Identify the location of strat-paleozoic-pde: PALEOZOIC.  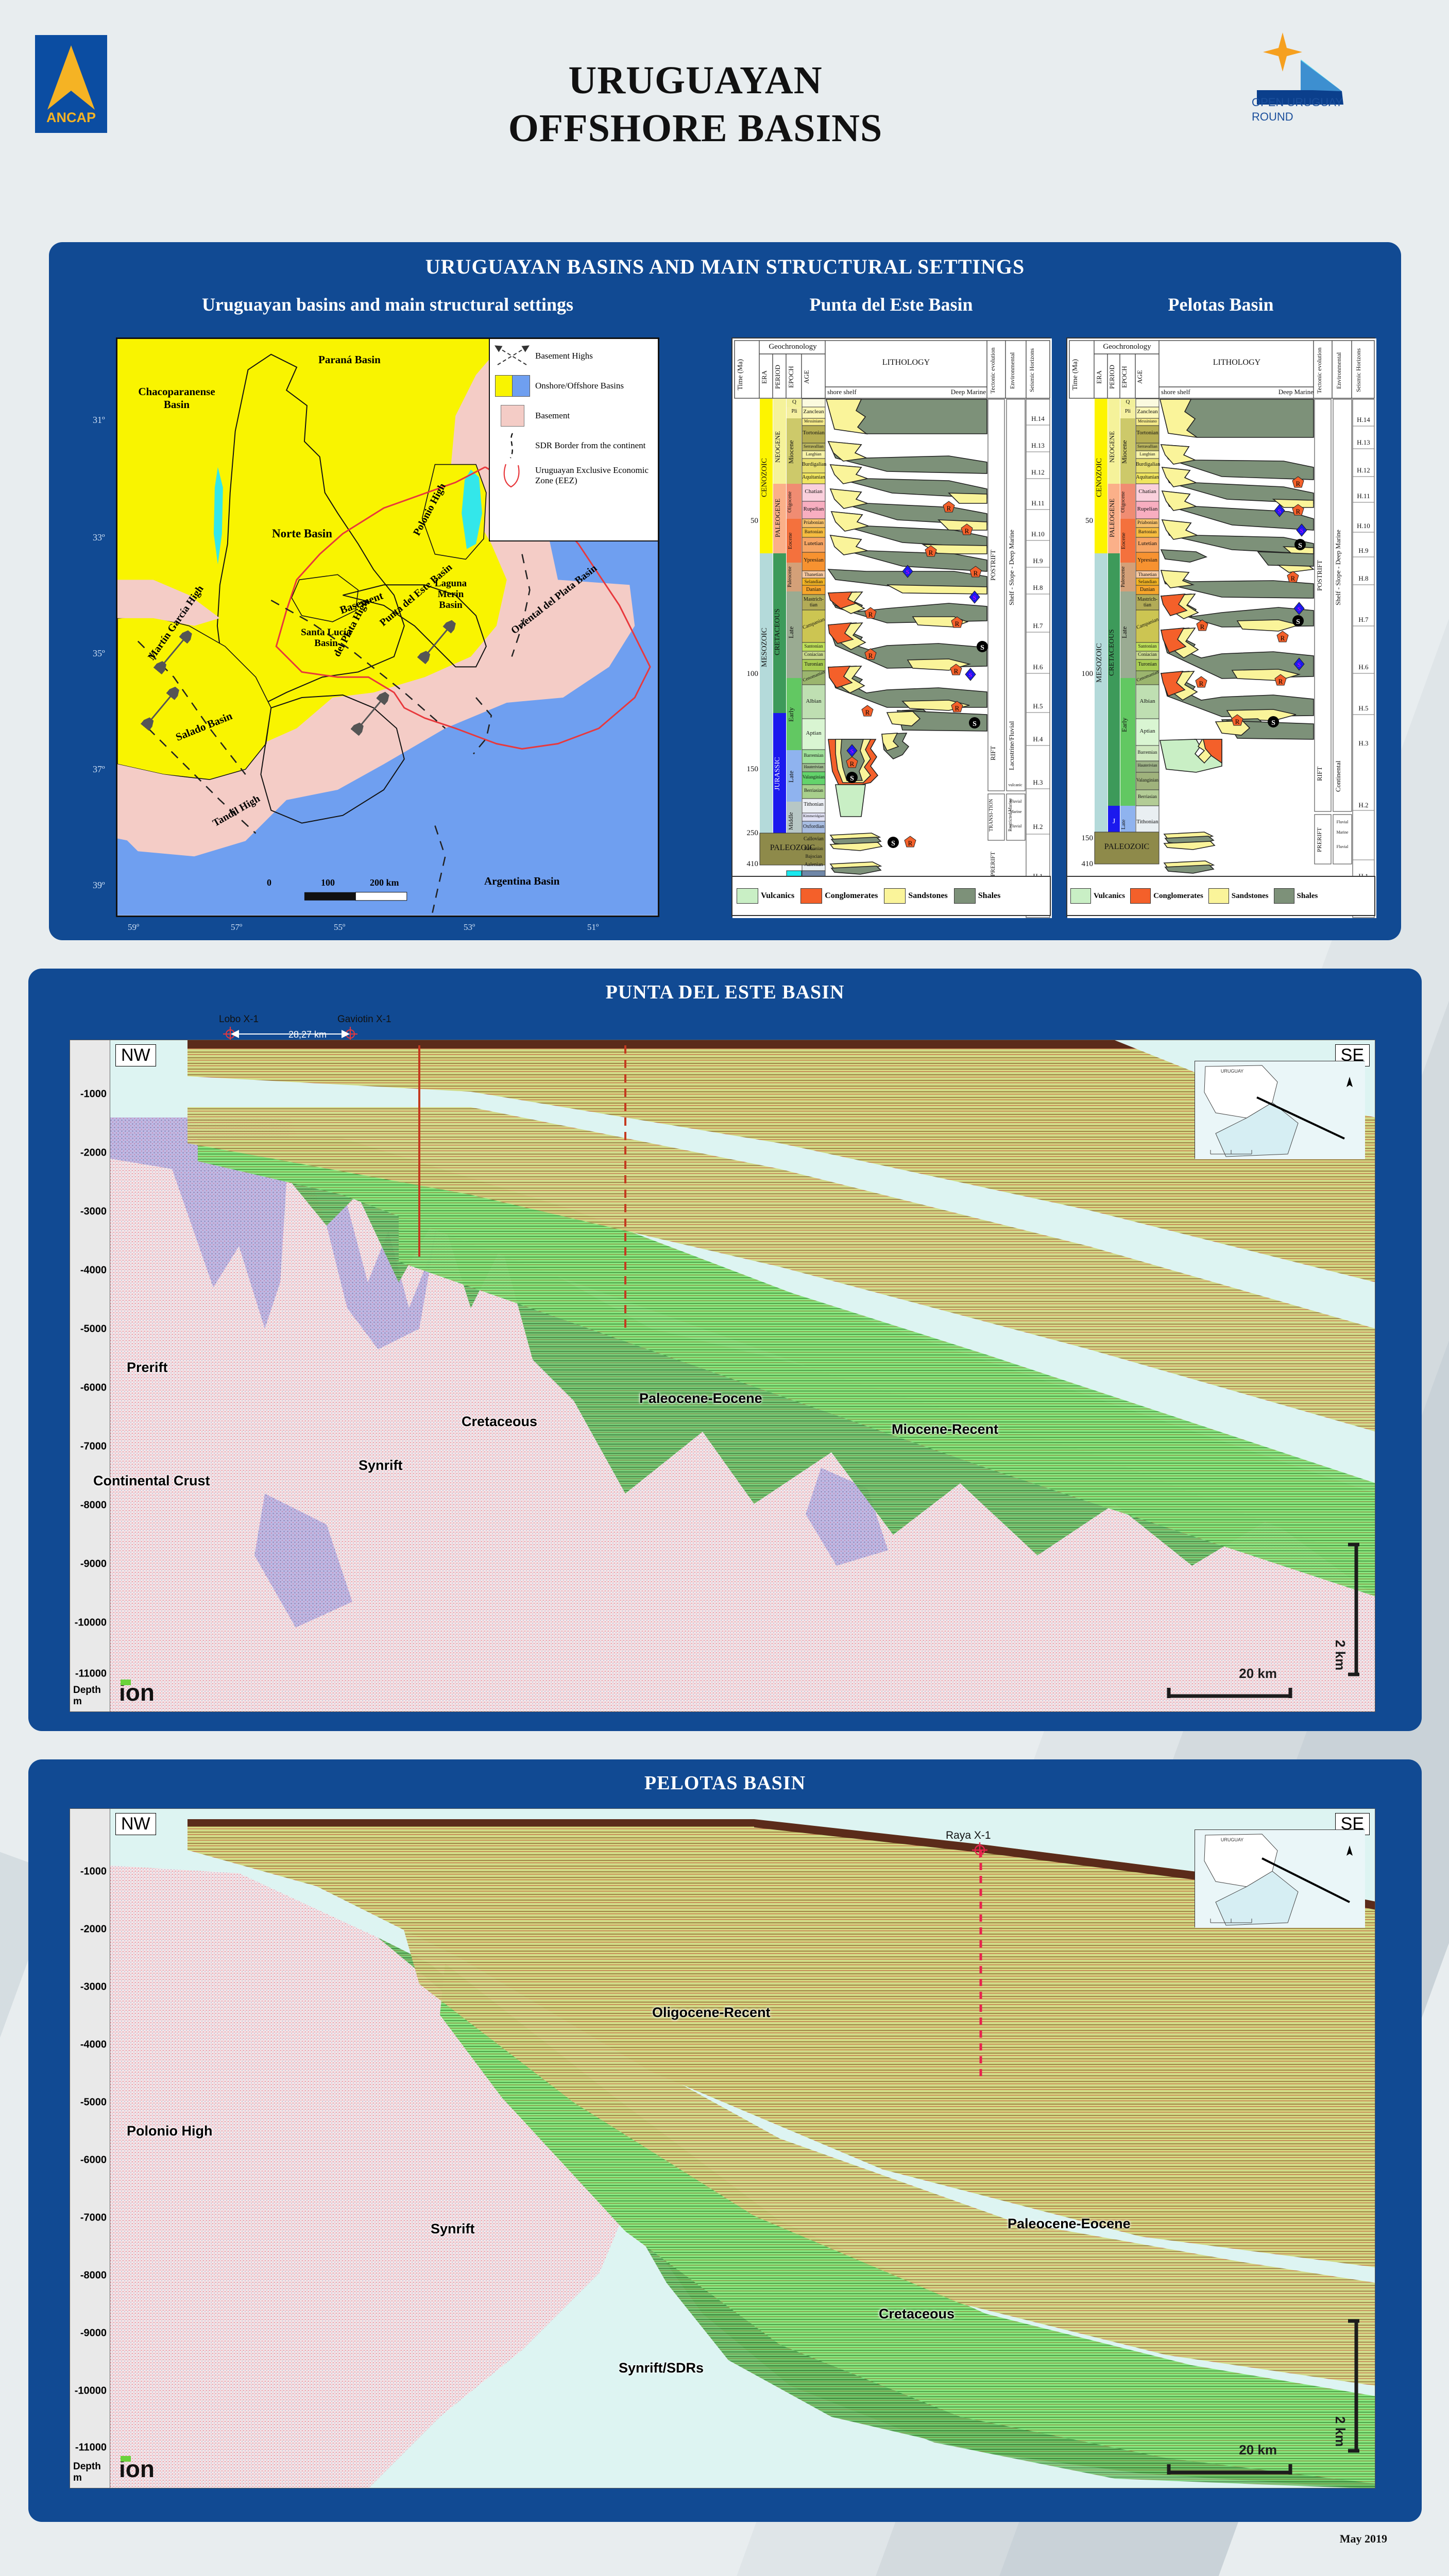
(792, 847).